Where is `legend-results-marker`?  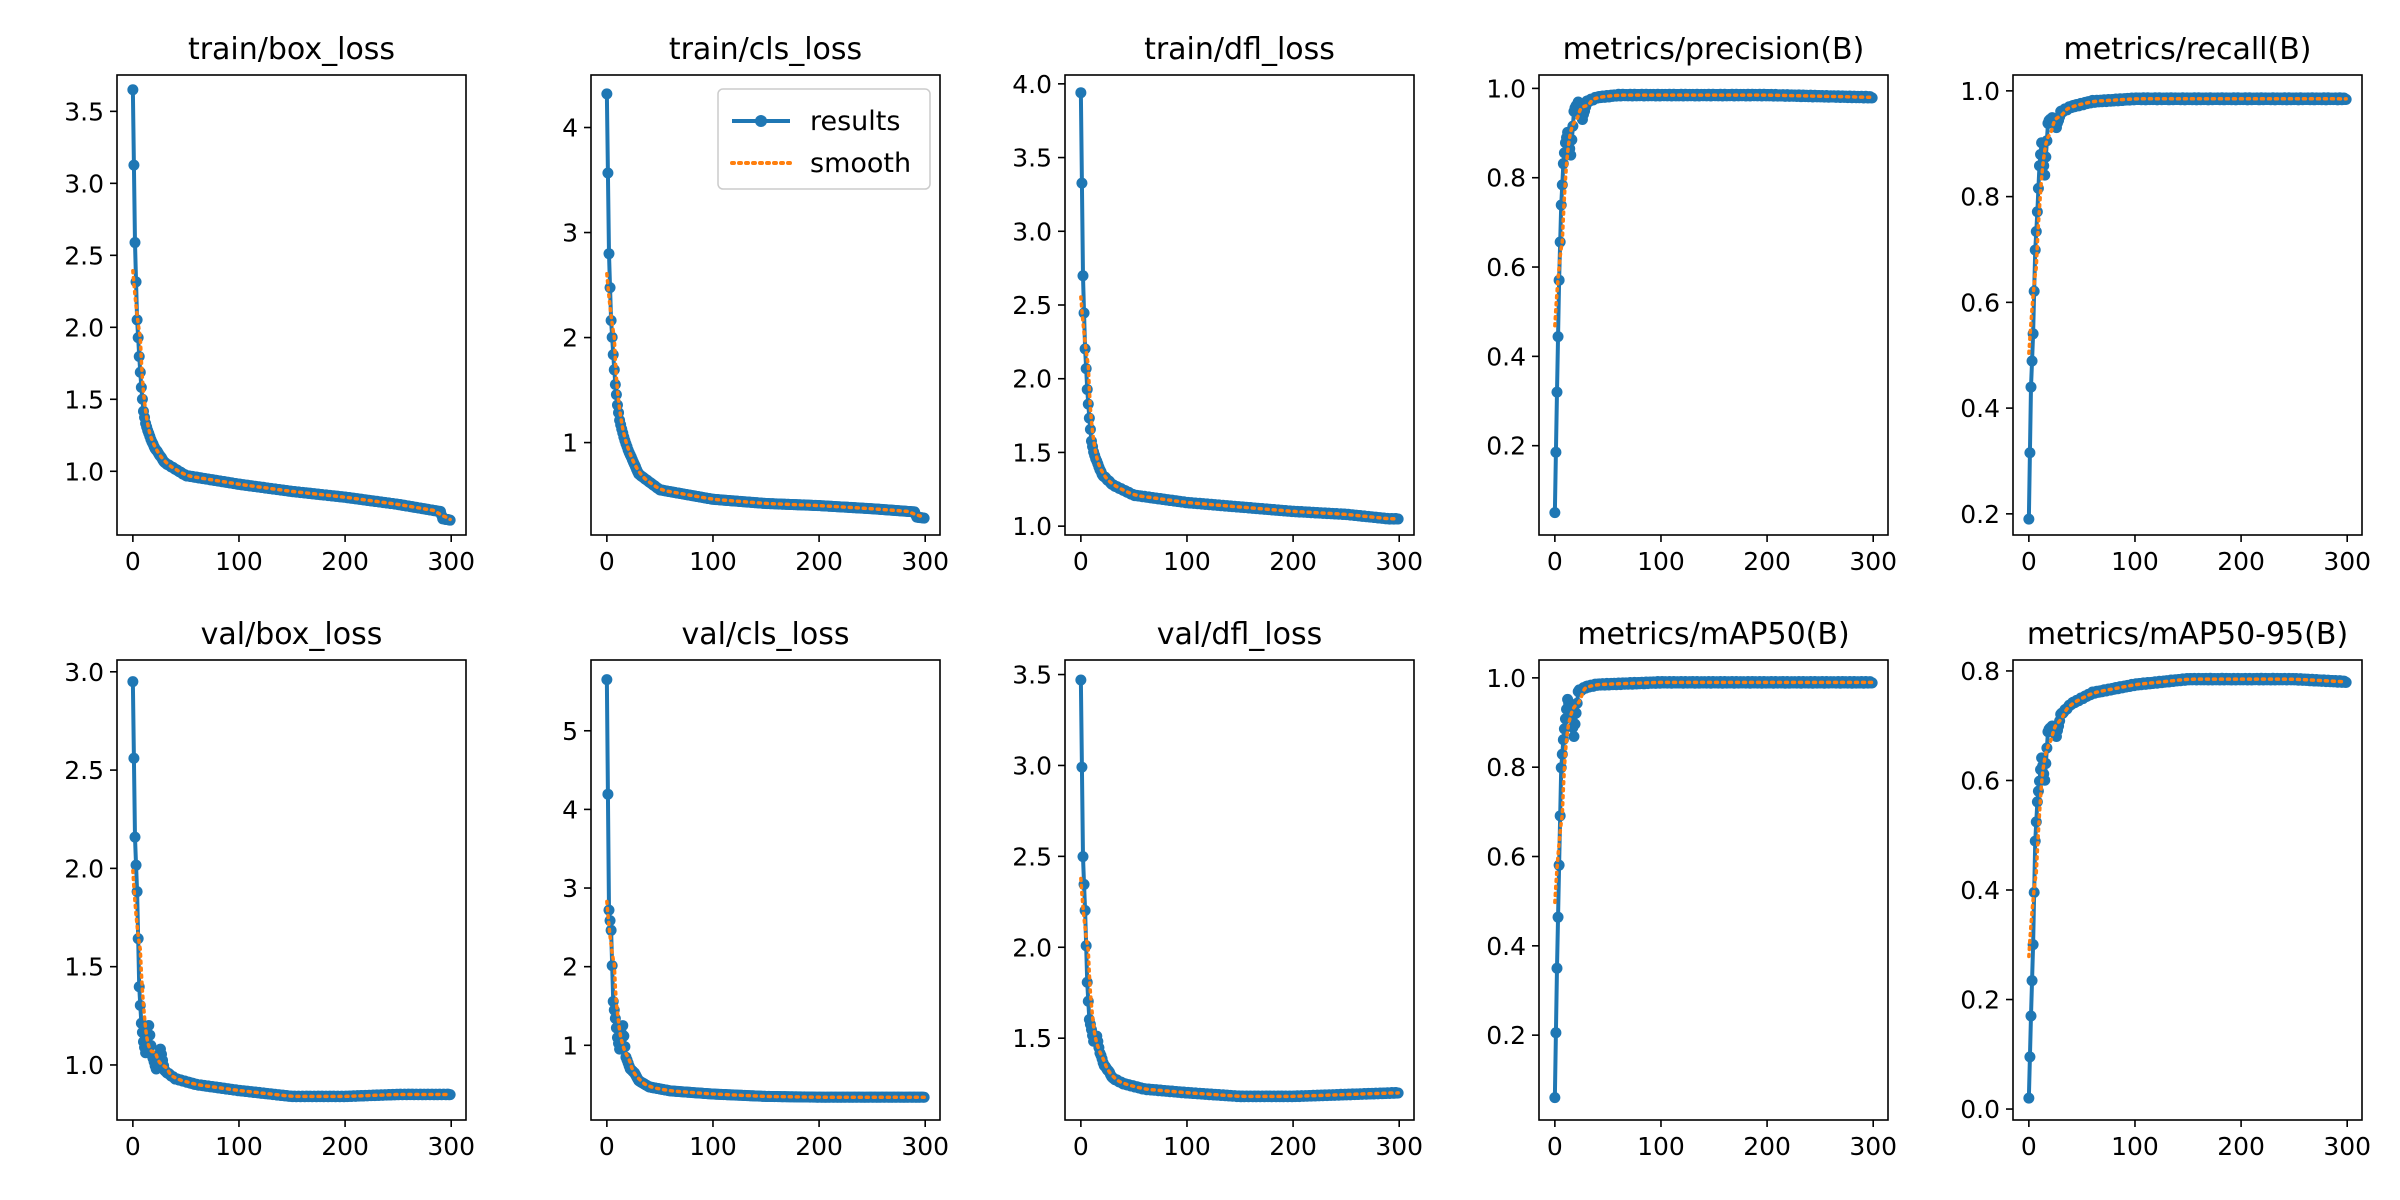
legend-results-marker is located at coordinates (761, 121).